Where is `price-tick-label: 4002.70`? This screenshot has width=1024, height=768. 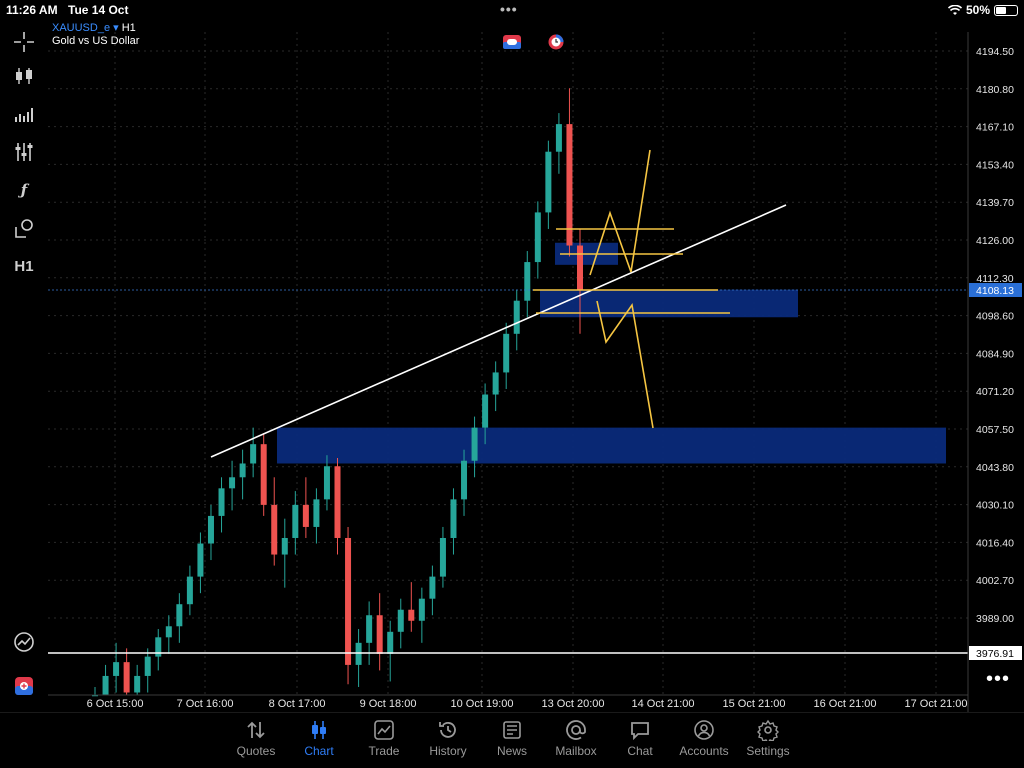 price-tick-label: 4002.70 is located at coordinates (995, 581).